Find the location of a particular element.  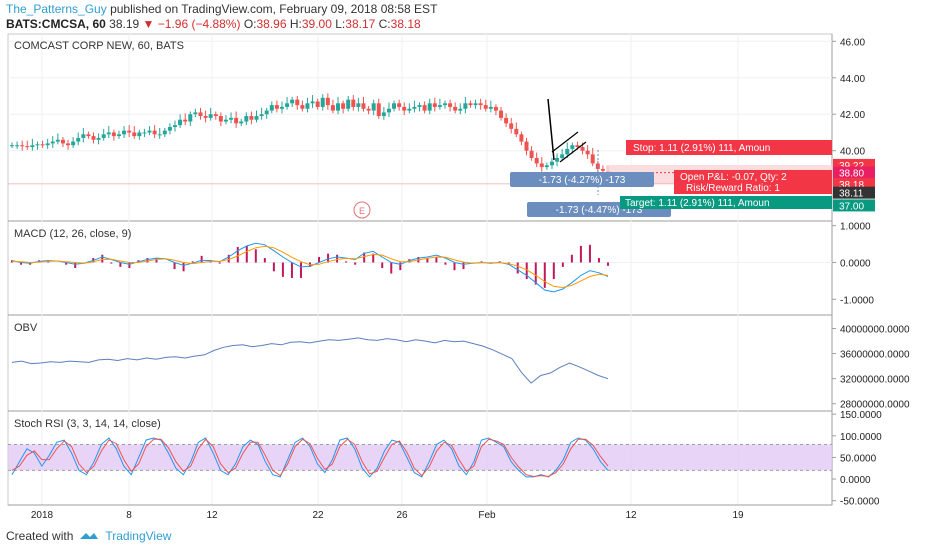

stoch-tick-label: 100.0000 is located at coordinates (861, 437).